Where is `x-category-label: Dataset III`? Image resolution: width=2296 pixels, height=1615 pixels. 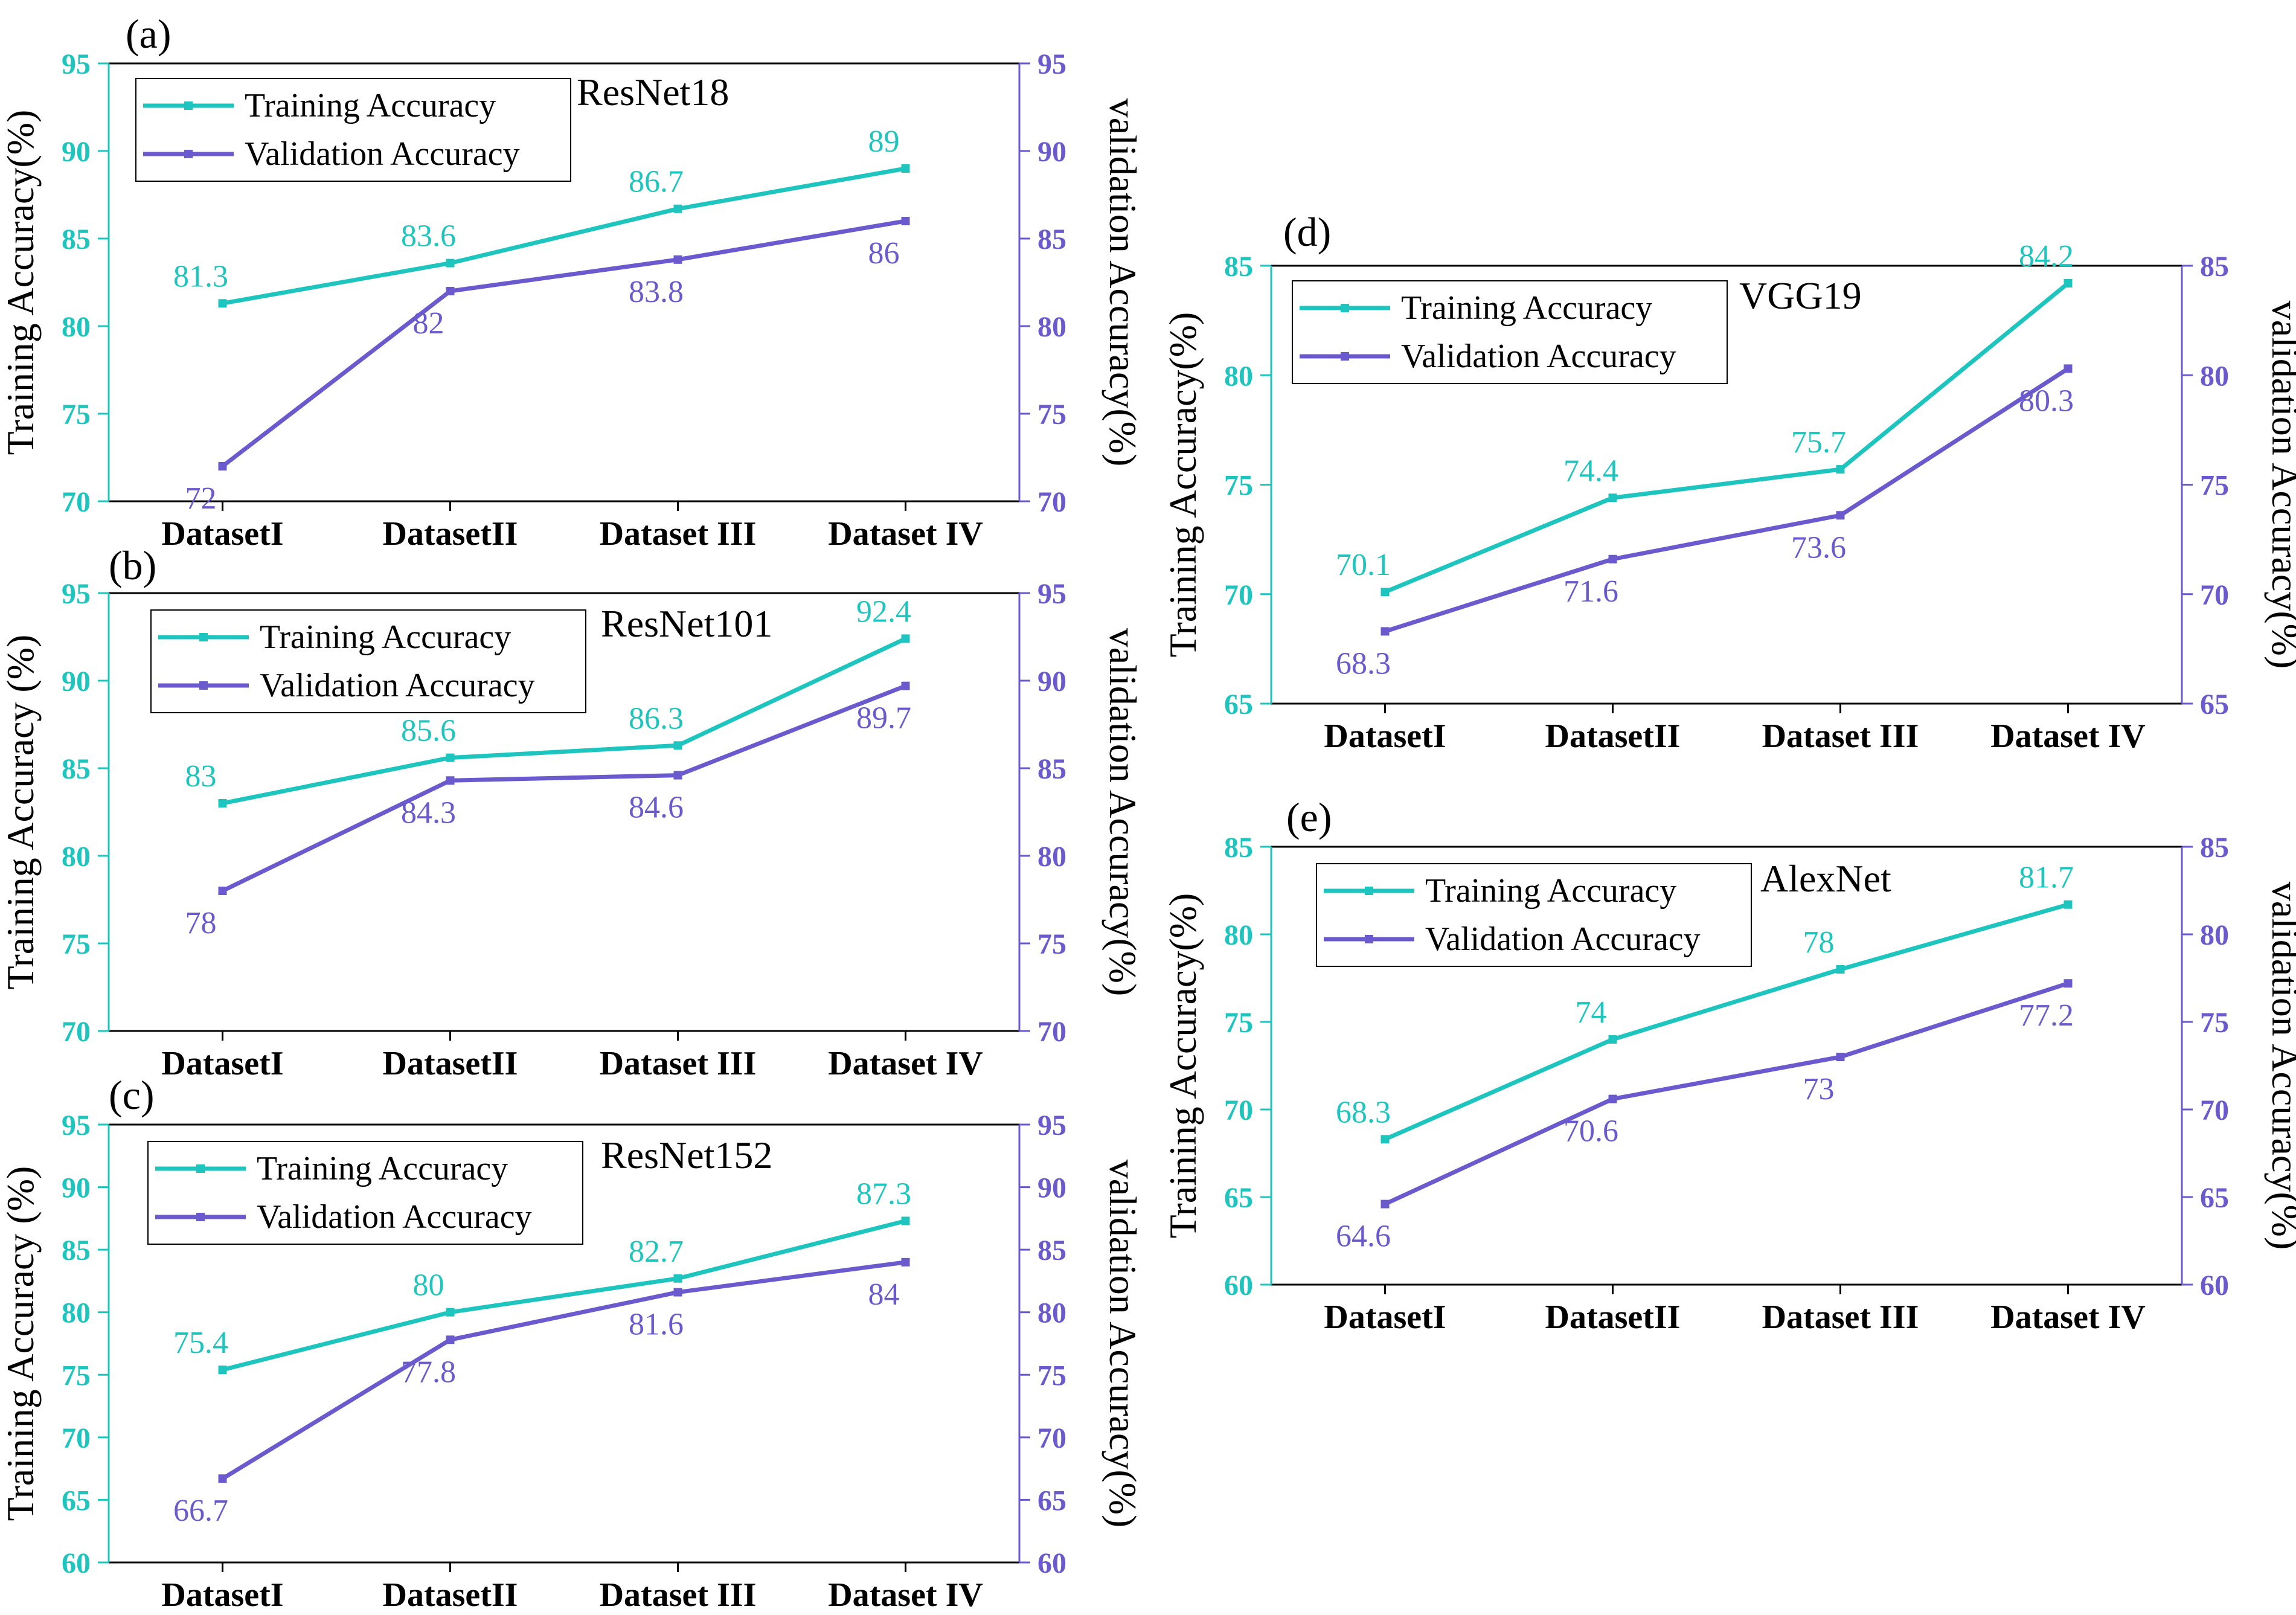 x-category-label: Dataset III is located at coordinates (1840, 737).